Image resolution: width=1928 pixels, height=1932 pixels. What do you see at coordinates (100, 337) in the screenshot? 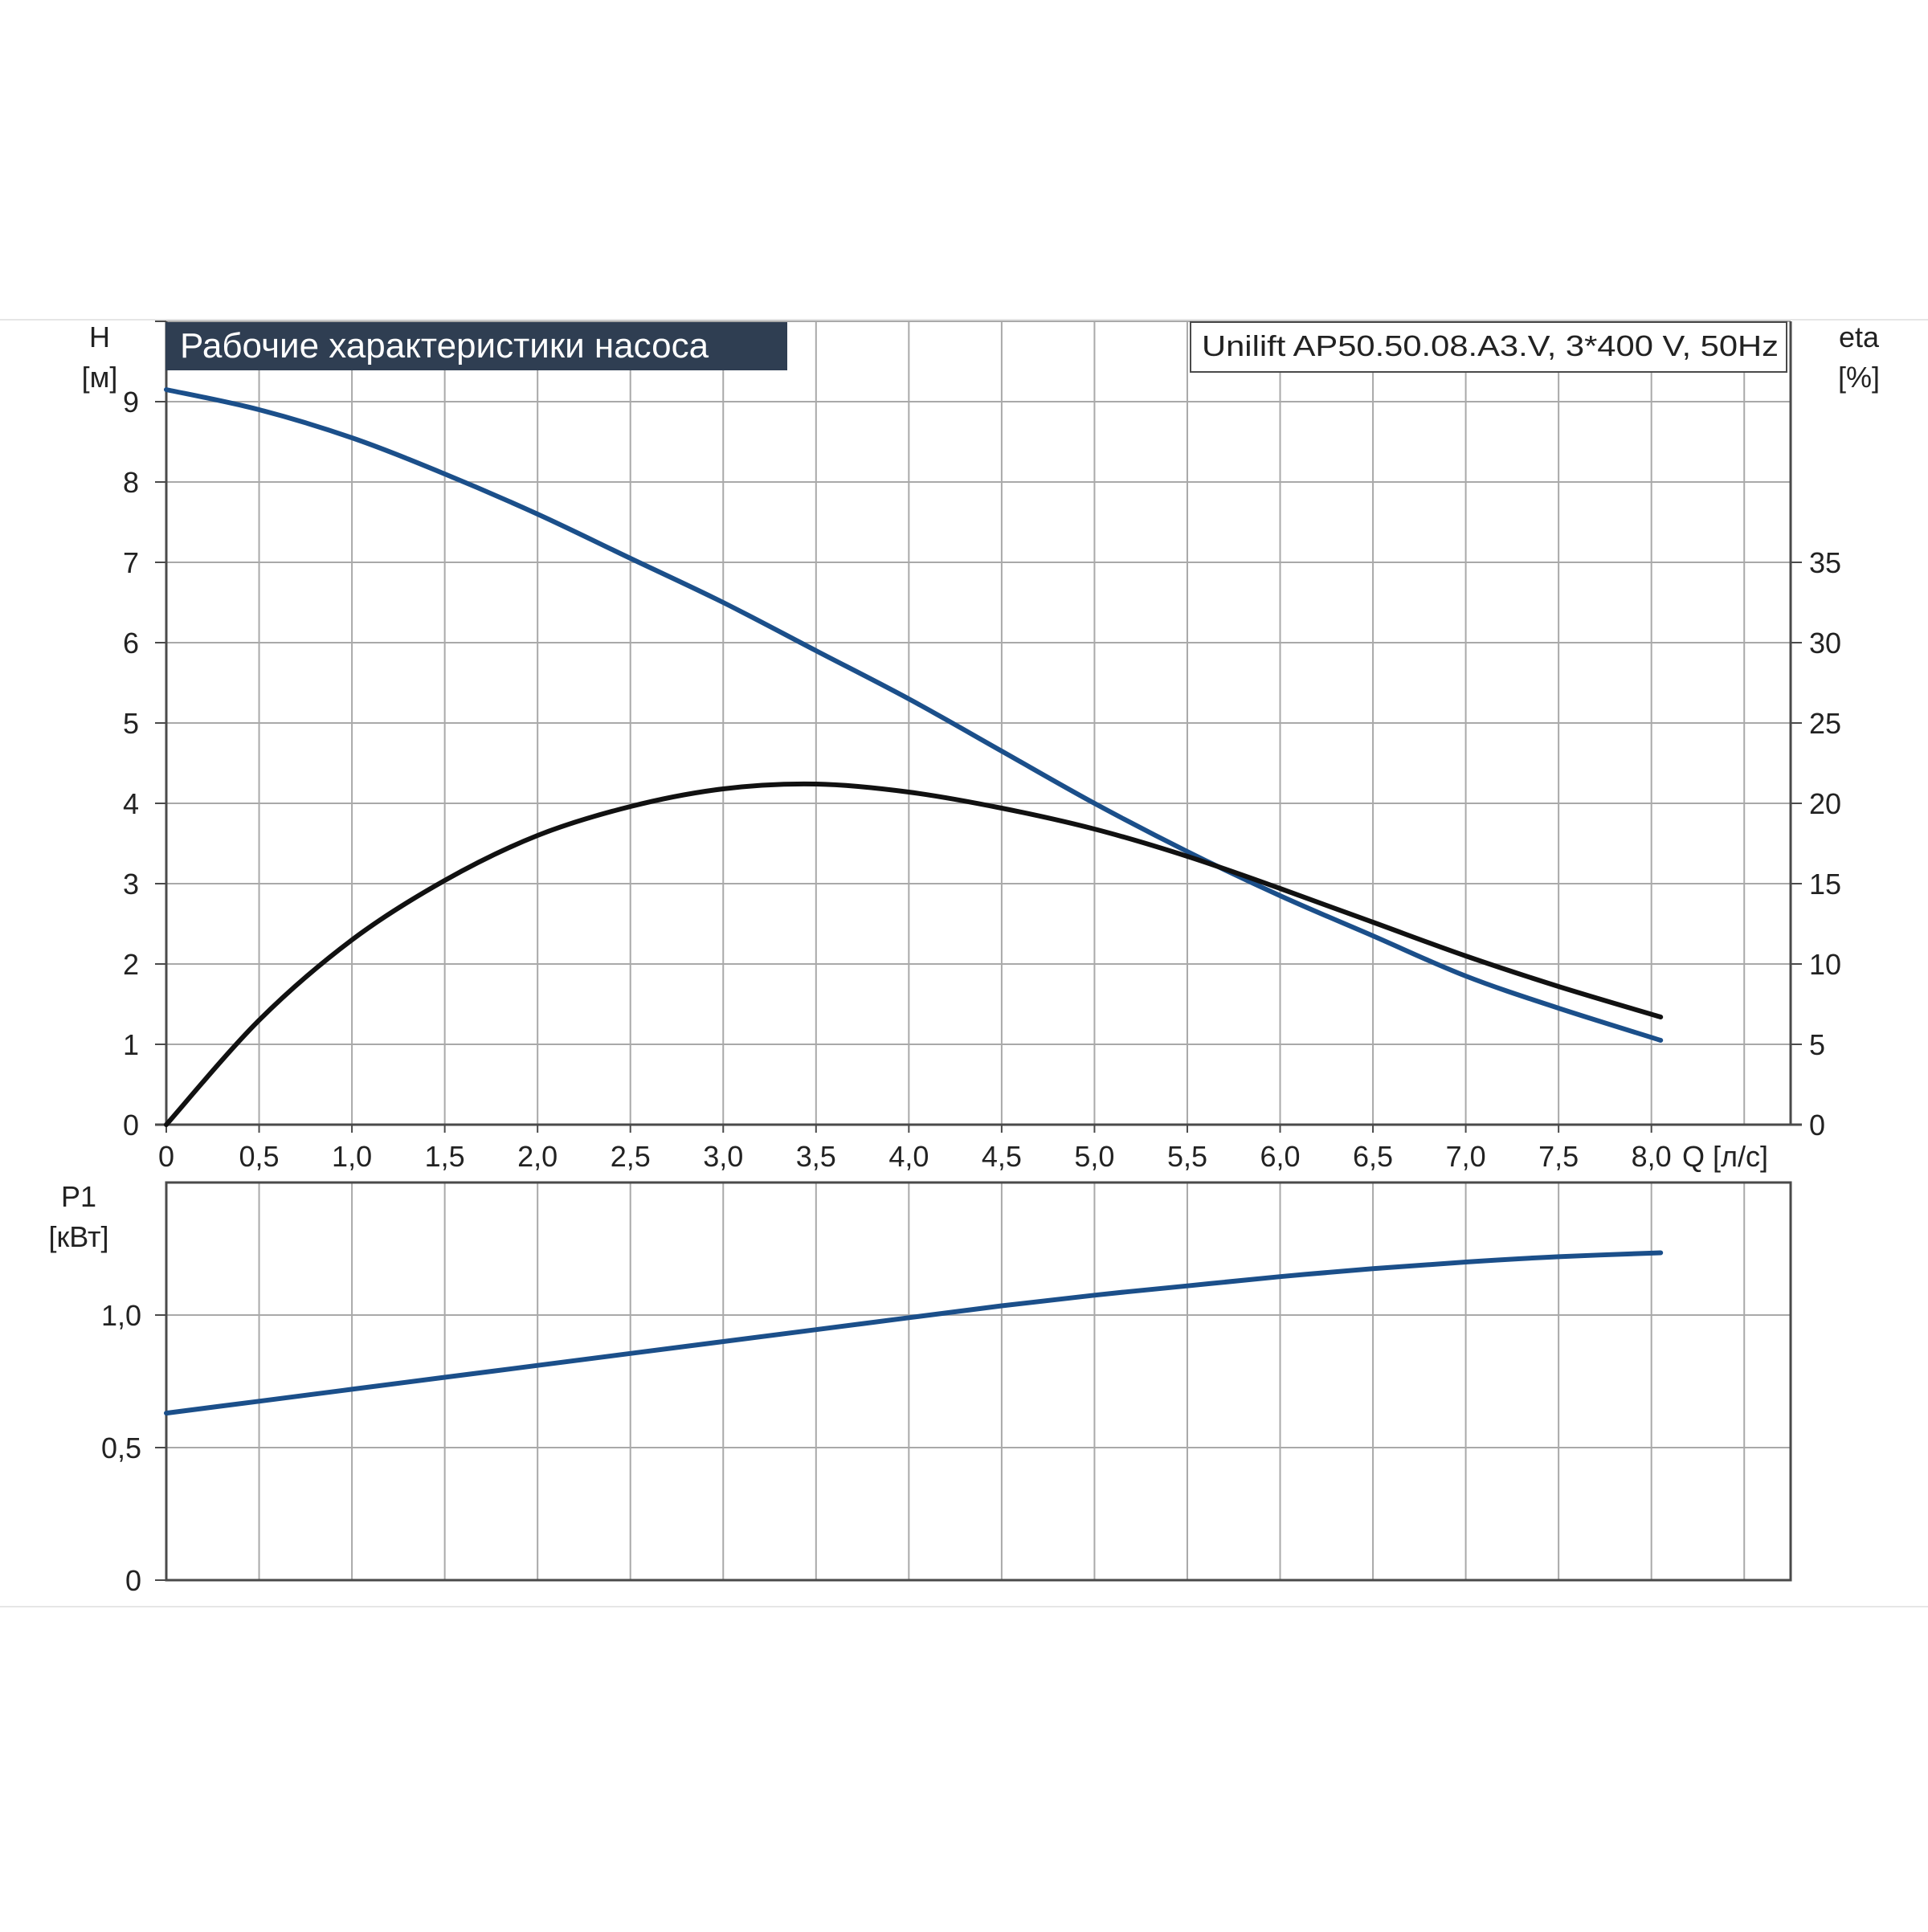
I see `head-axis-label: H` at bounding box center [100, 337].